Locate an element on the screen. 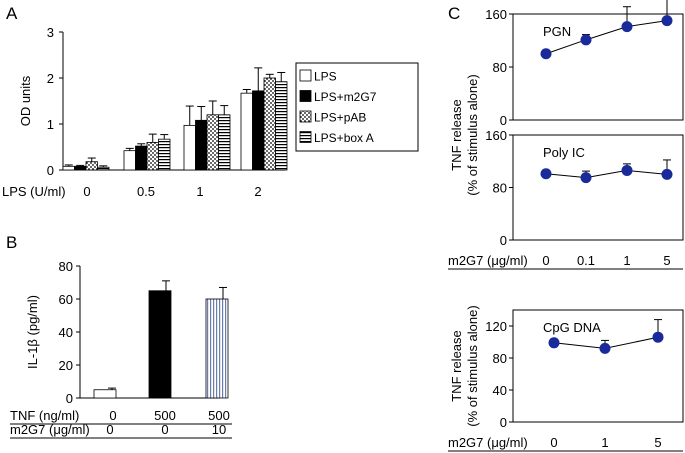 Image resolution: width=685 pixels, height=453 pixels. c1-ytick-label: 160 is located at coordinates (496, 14).